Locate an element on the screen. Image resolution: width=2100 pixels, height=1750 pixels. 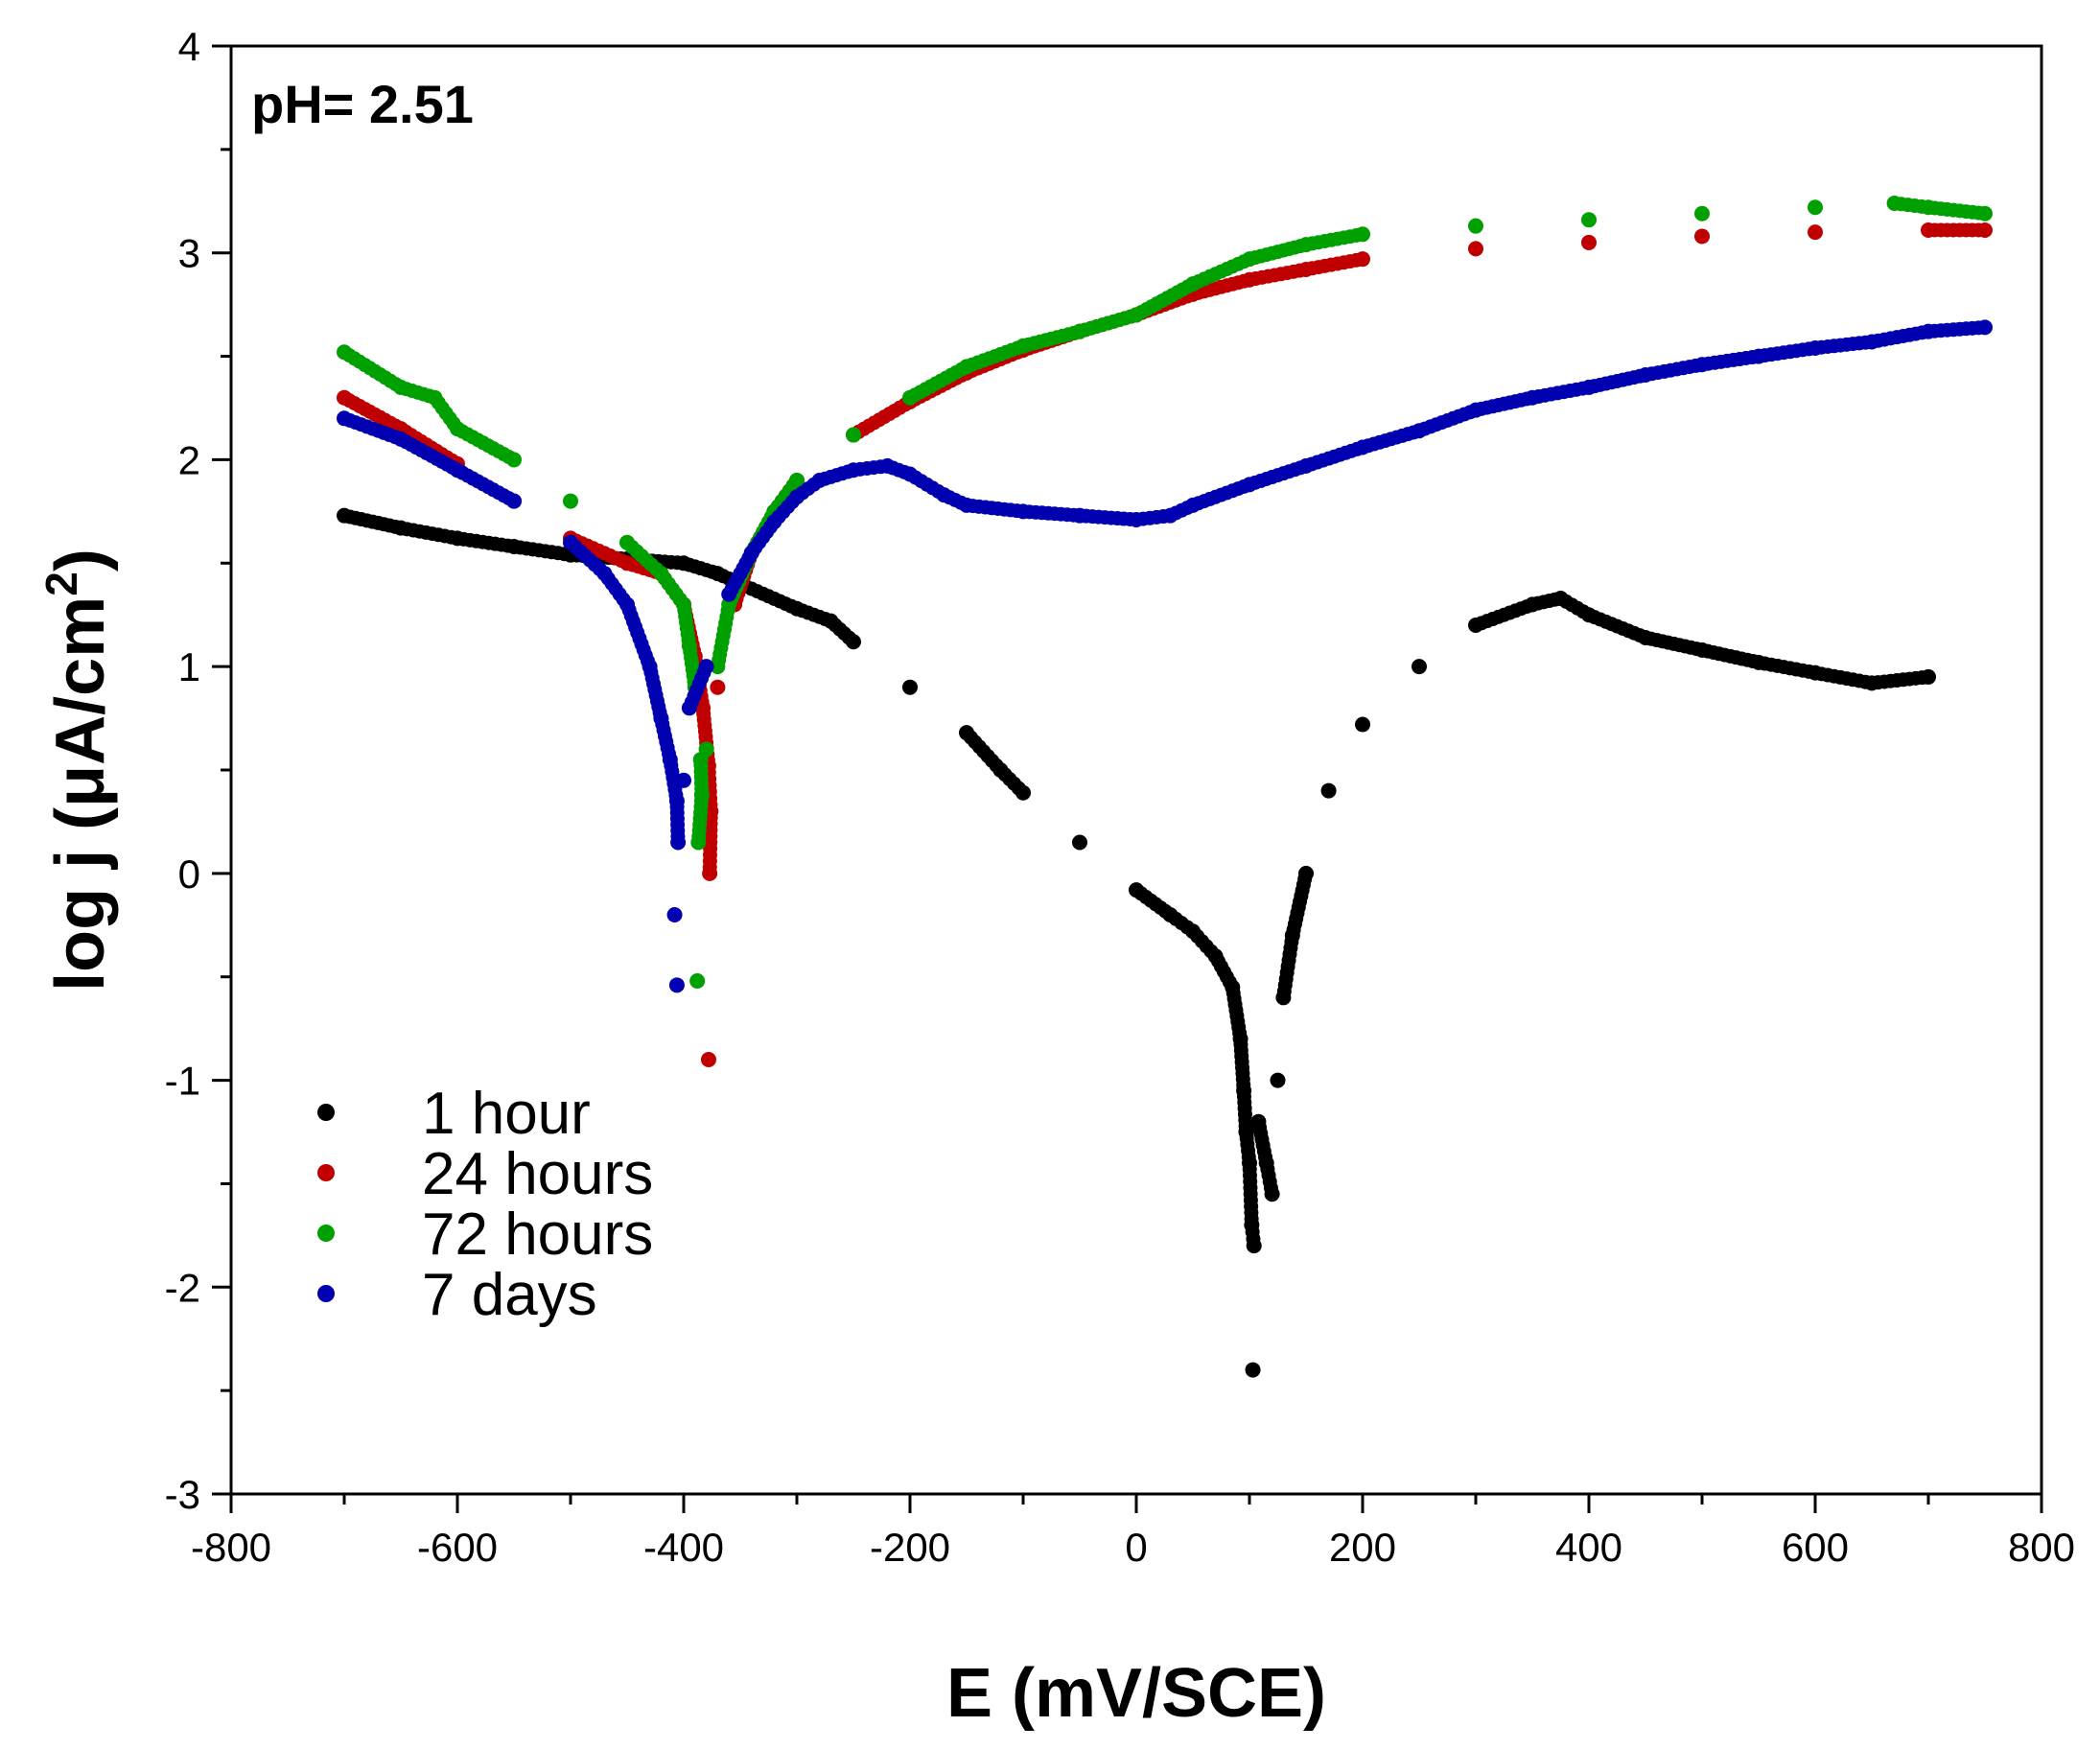
x-axis-title: E (mV/SCE) is located at coordinates (1136, 1694).